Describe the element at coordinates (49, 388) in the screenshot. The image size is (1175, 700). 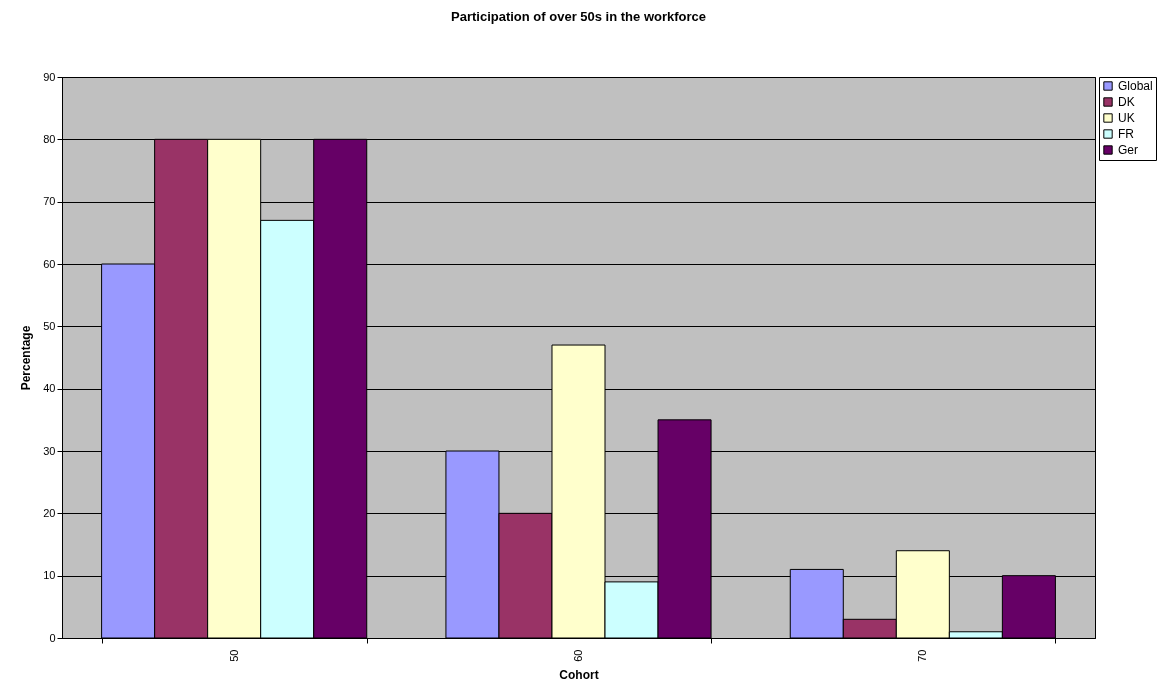
I see `y-tick-label: 40` at that location.